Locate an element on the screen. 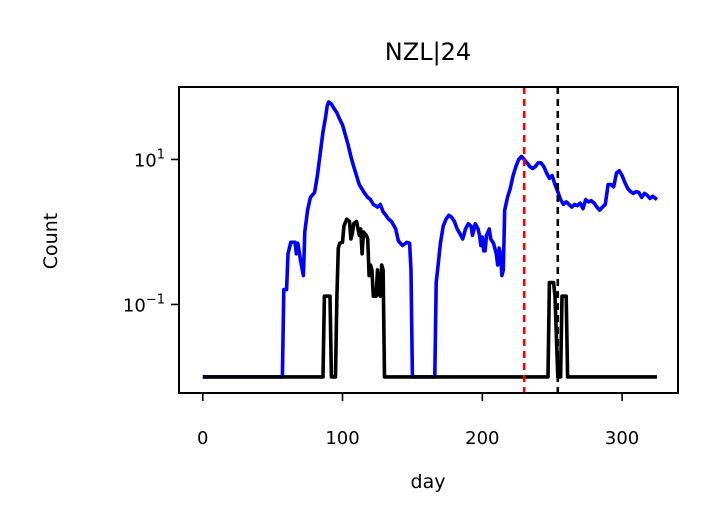 Image resolution: width=708 pixels, height=531 pixels. y-axis-ticks: 10⁻¹ 10¹ is located at coordinates (151, 231).